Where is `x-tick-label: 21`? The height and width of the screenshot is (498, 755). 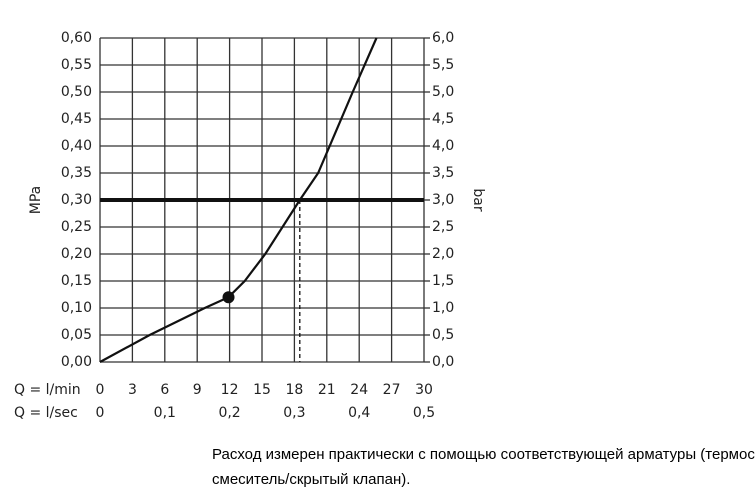 x-tick-label: 21 is located at coordinates (327, 390).